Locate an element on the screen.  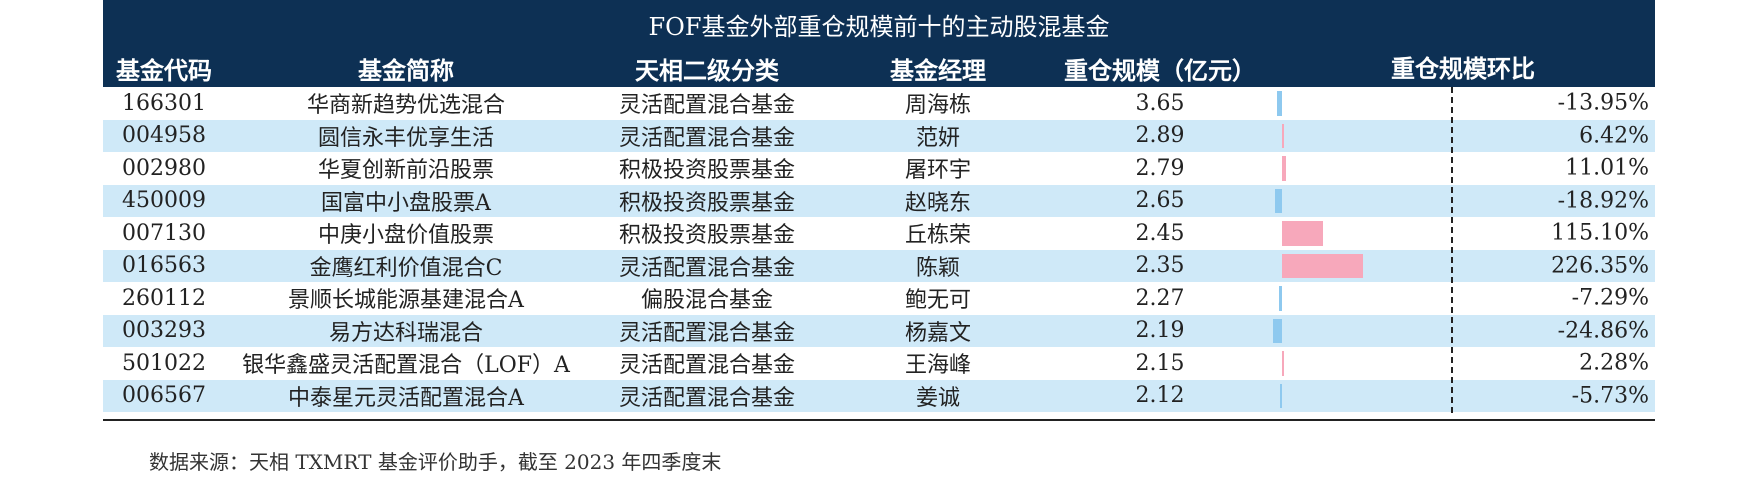
header-manager: 基金经理 is located at coordinates (938, 70).